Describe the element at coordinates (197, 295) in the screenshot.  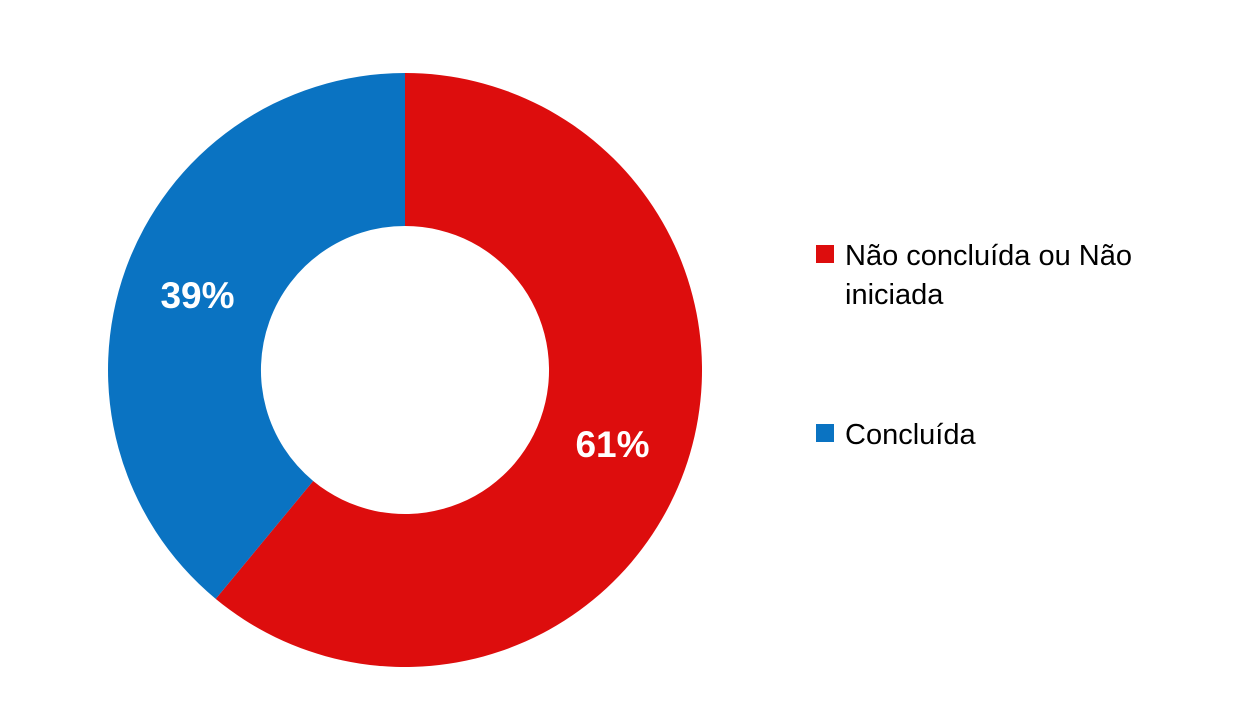
I see `slice-data-label-1: 39%` at that location.